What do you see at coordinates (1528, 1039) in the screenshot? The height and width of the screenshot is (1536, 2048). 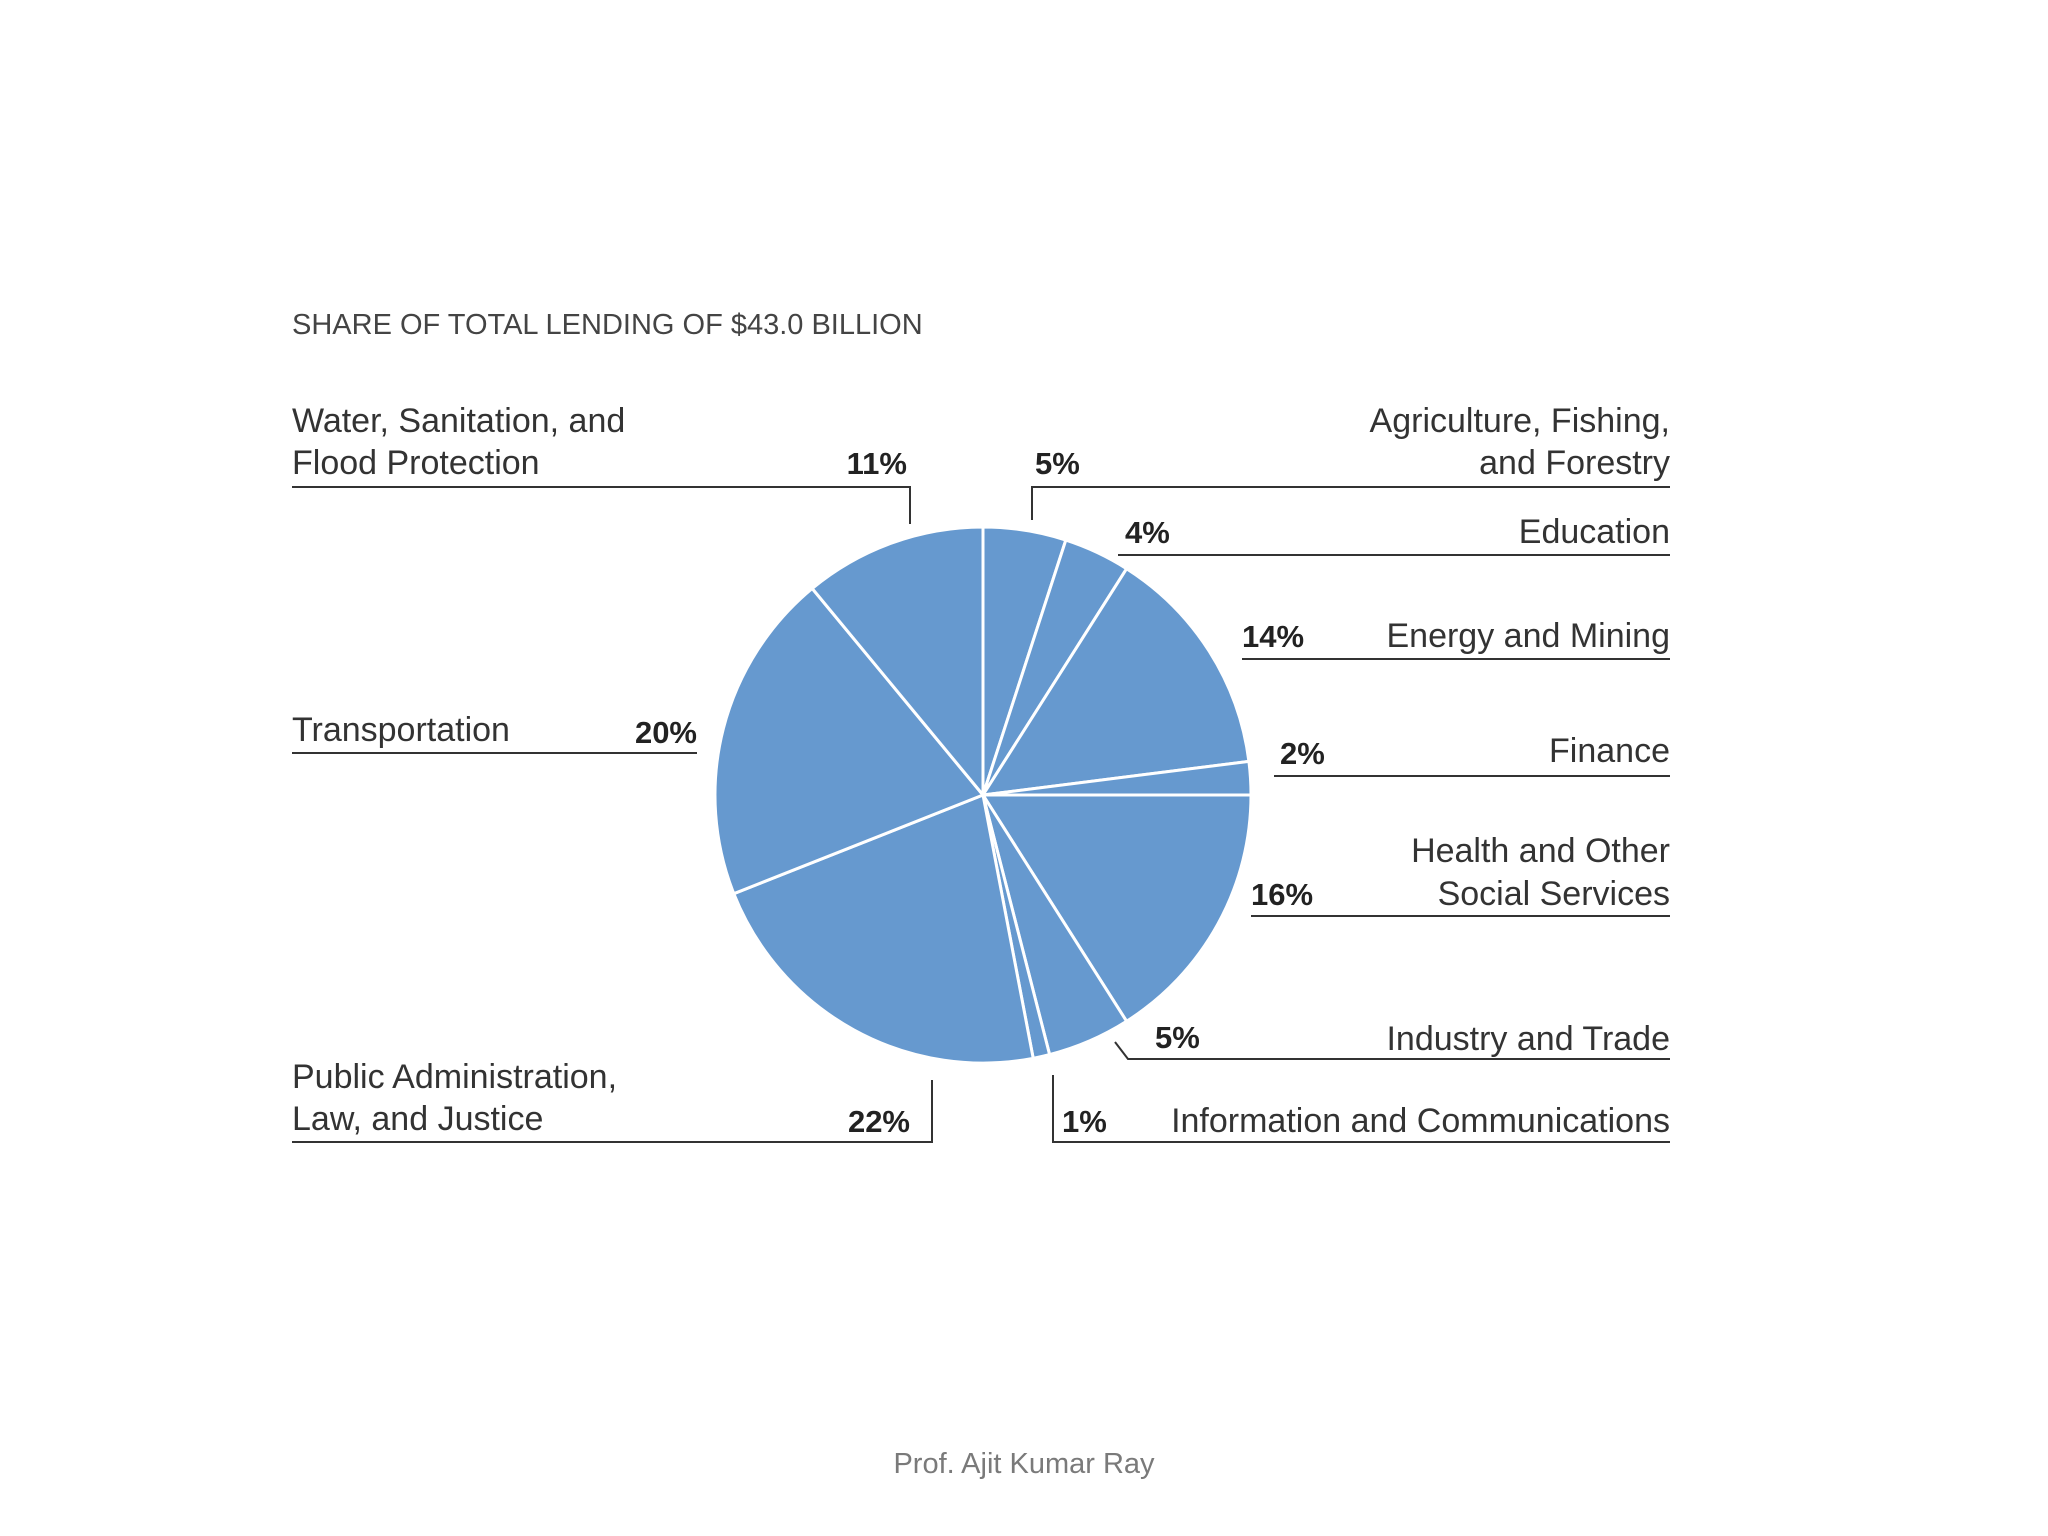 I see `slice-label-industry: Industry and Trade` at bounding box center [1528, 1039].